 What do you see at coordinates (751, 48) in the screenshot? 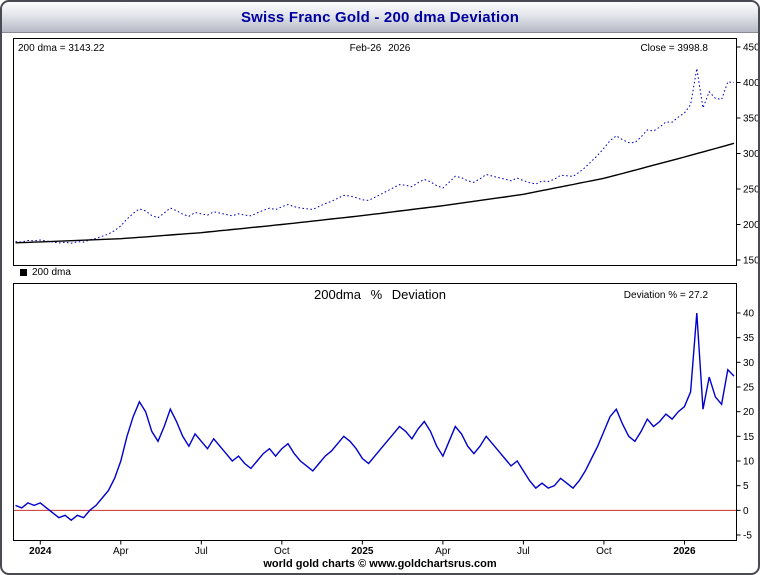
I see `y-axis-tick-label: 4500` at bounding box center [751, 48].